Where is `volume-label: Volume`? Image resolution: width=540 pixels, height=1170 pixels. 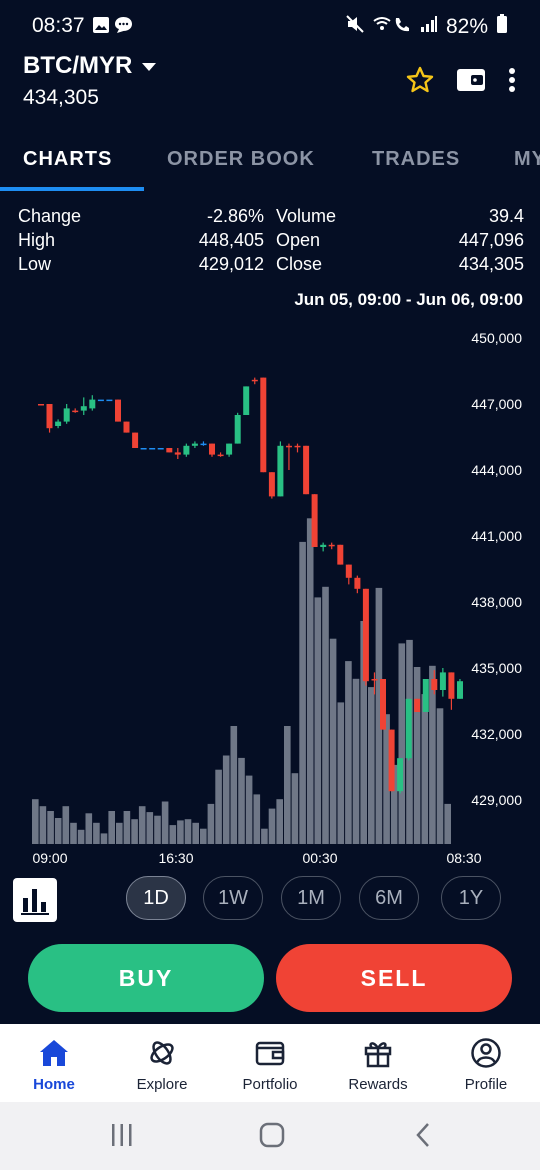 volume-label: Volume is located at coordinates (306, 215).